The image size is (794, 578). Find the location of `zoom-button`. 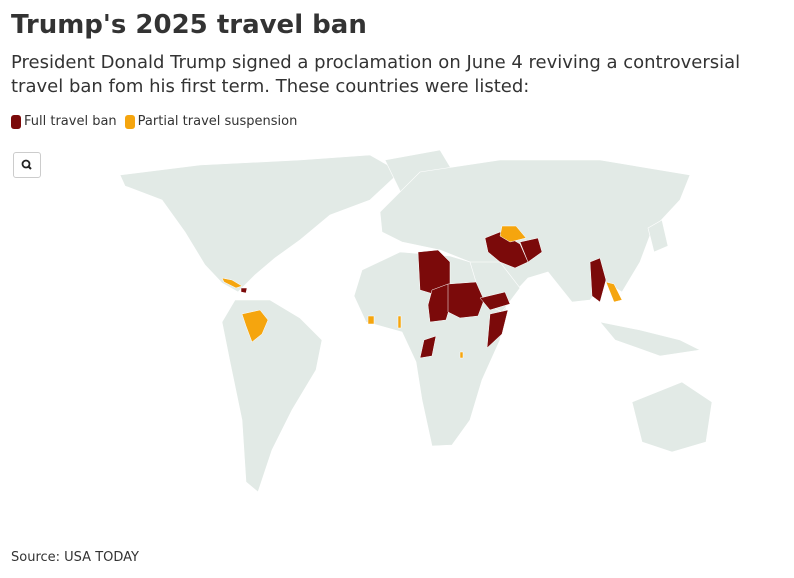

zoom-button is located at coordinates (27, 165).